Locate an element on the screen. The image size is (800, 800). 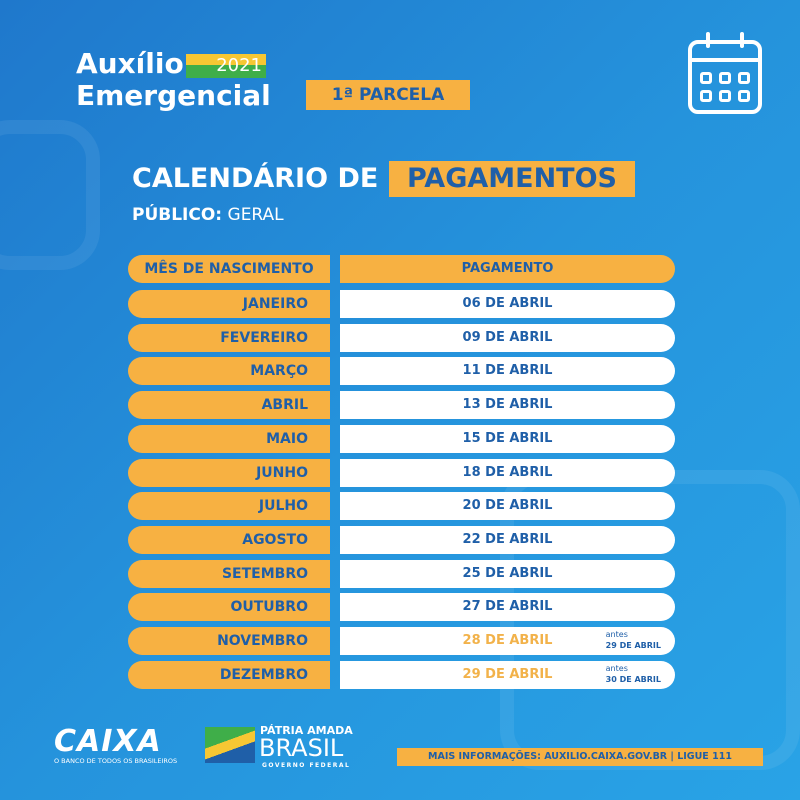
table-row: NOVEMBRO 28 DE ABRIL antes 29 DE ABRIL is located at coordinates (401, 641).